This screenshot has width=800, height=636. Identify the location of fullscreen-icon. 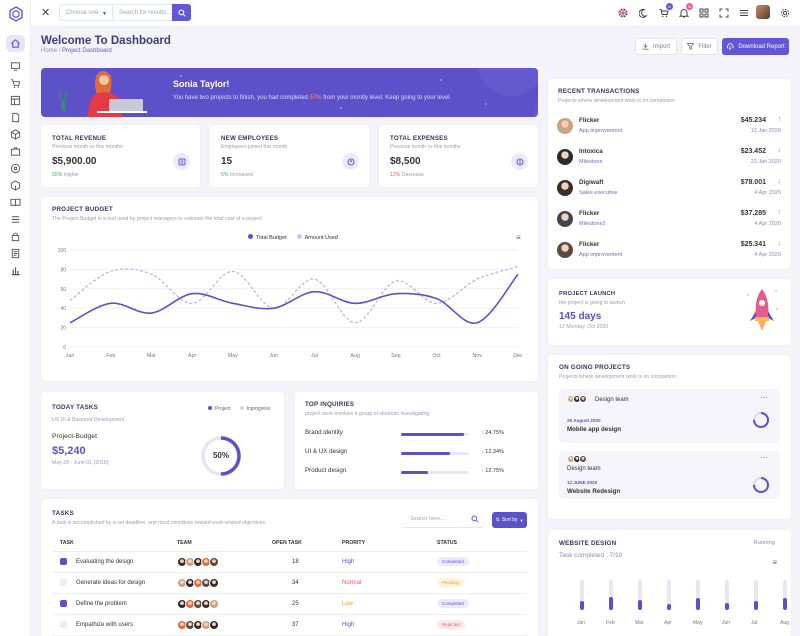
(723, 12).